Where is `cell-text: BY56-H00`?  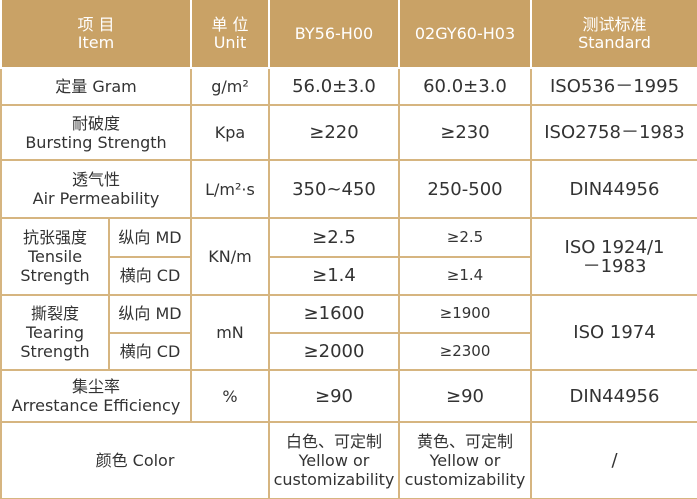
cell-text: BY56-H00 is located at coordinates (334, 33).